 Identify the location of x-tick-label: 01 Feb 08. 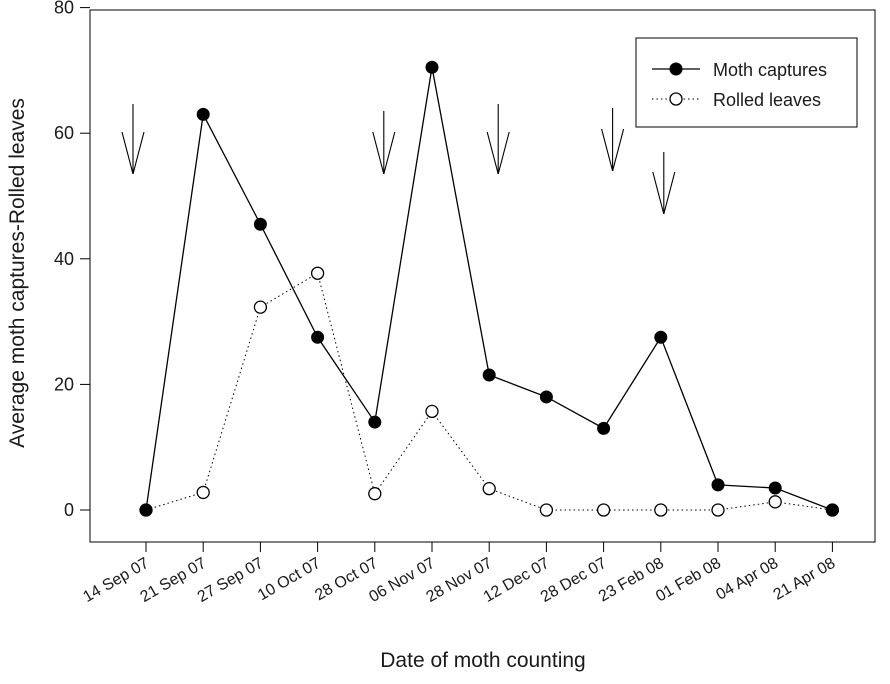
(688, 580).